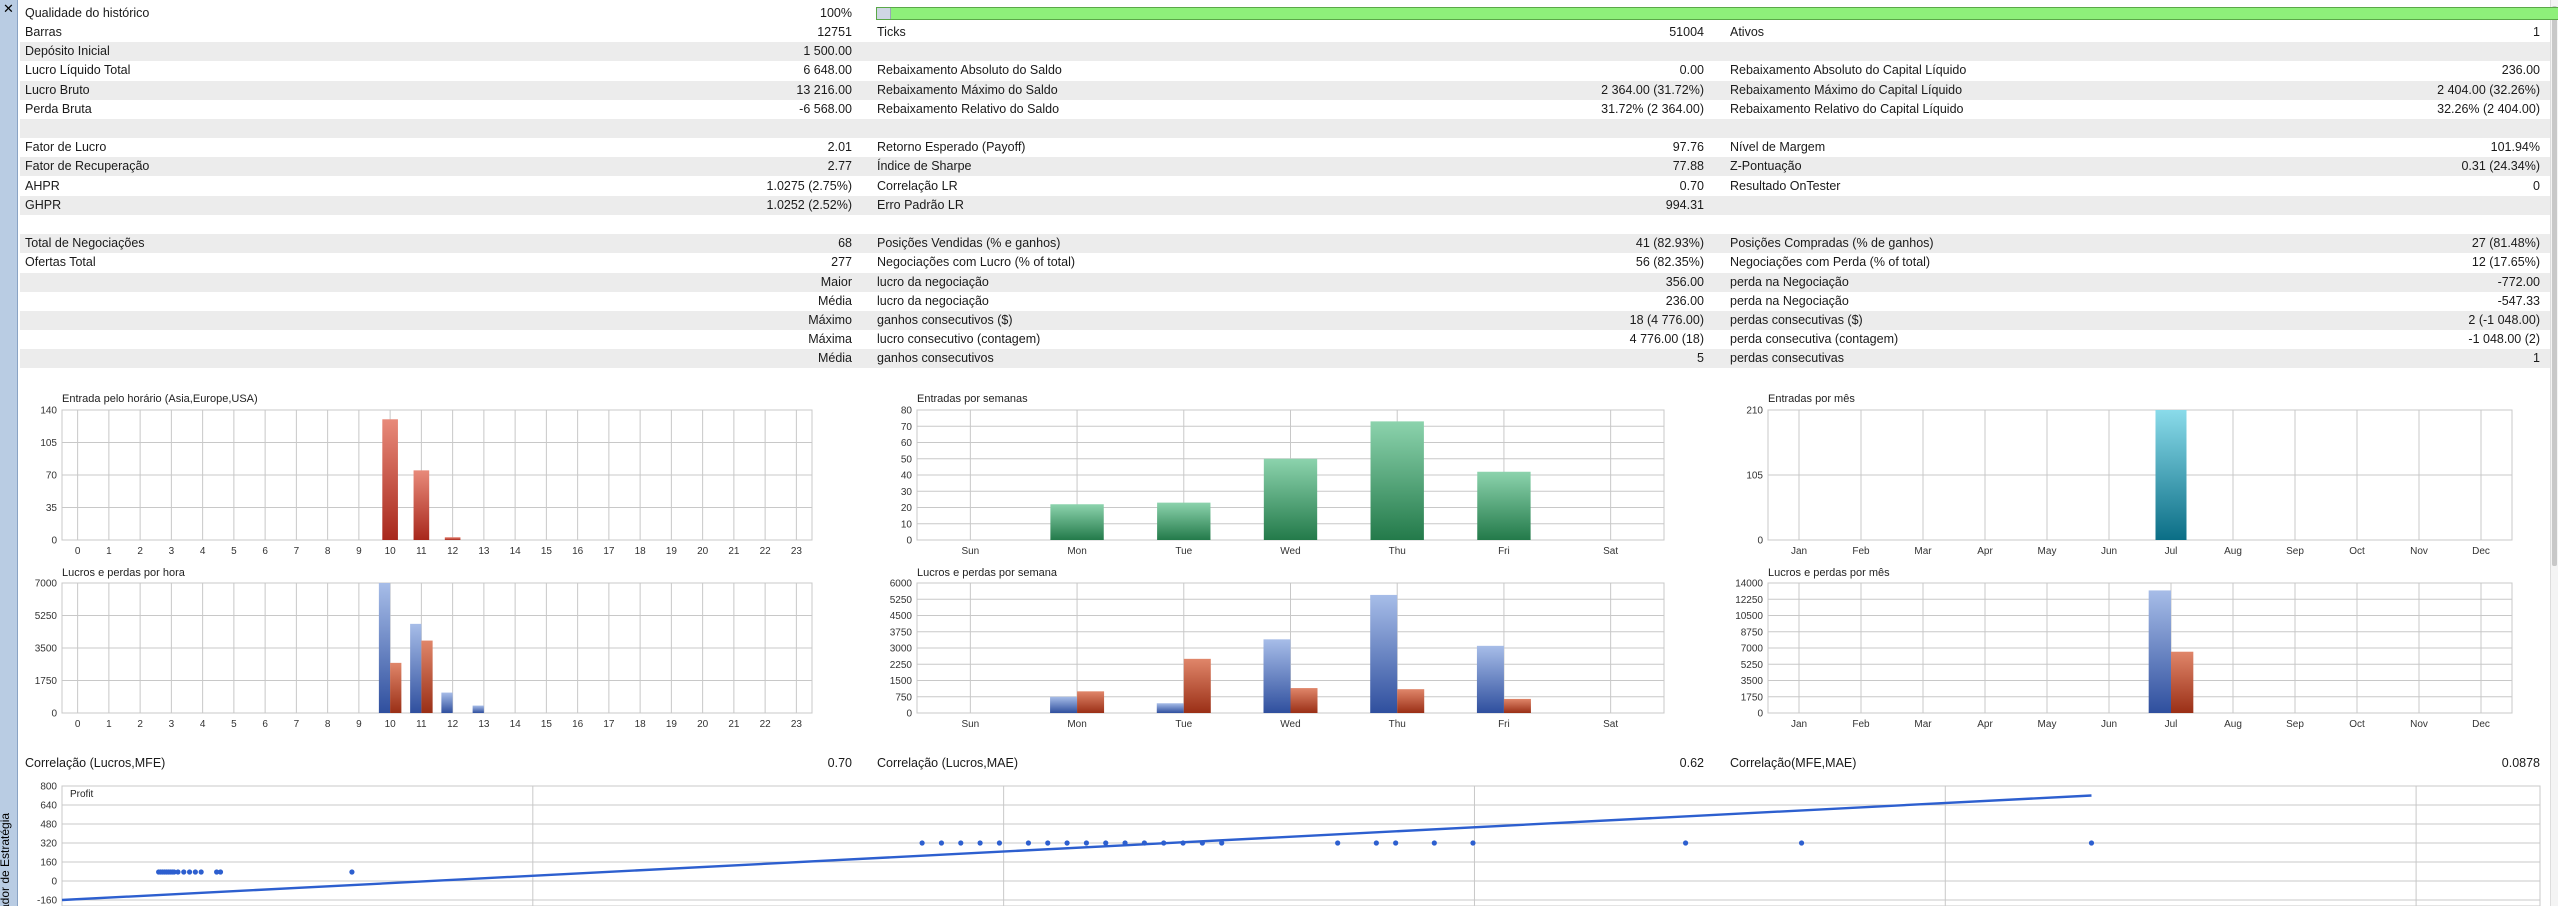 The width and height of the screenshot is (2558, 906). I want to click on summary-row, so click(1285, 378).